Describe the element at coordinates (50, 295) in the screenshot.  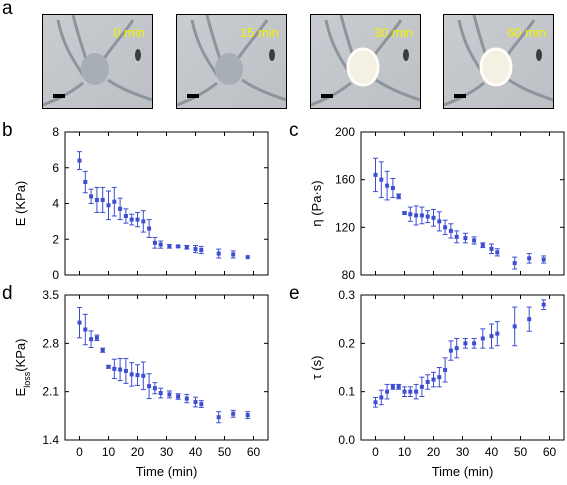
I see `y-tick-label: 3.5` at that location.